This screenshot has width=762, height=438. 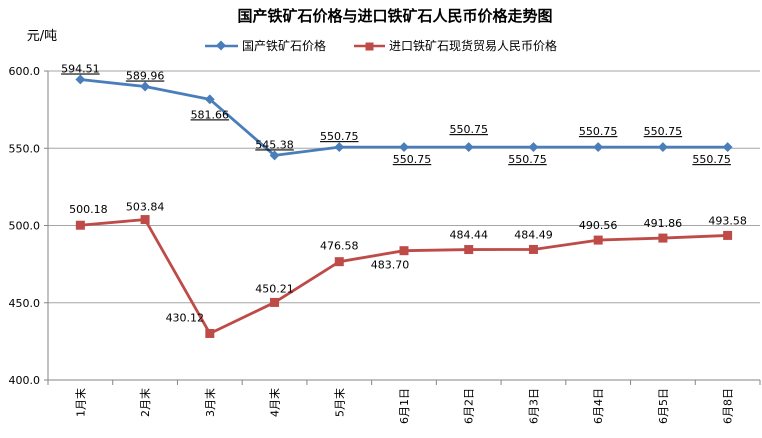 What do you see at coordinates (468, 235) in the screenshot?
I see `data-label: 484.44` at bounding box center [468, 235].